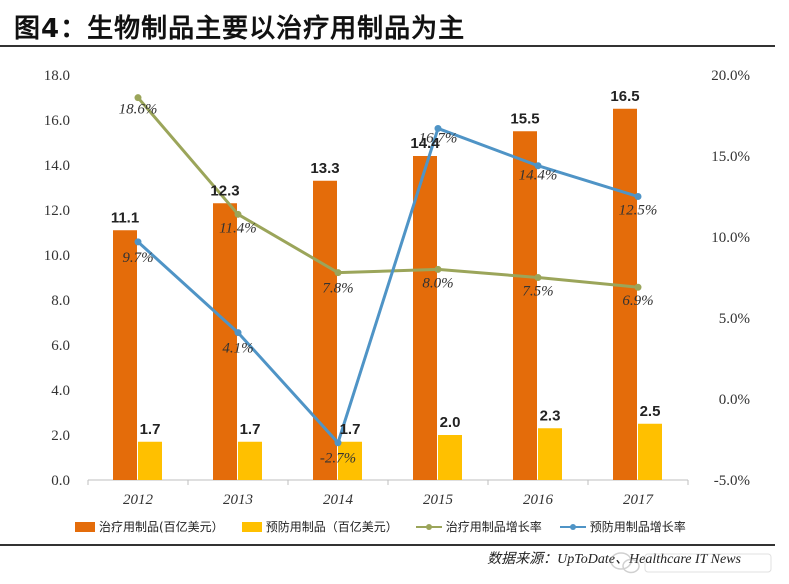 The image size is (789, 584). What do you see at coordinates (57, 166) in the screenshot?
I see `y-left-tick-label: 14.0` at bounding box center [57, 166].